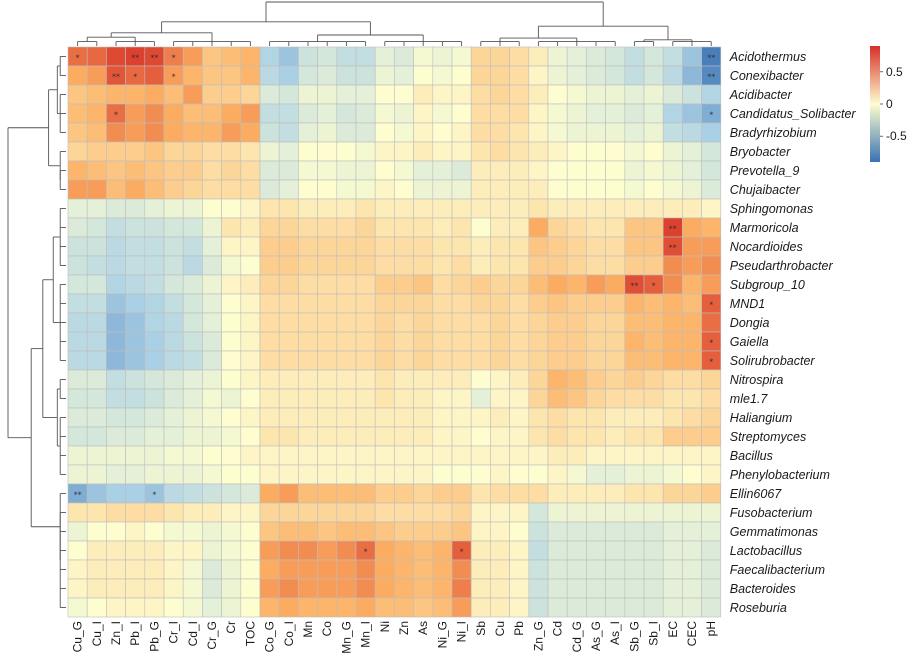 Image resolution: width=918 pixels, height=671 pixels. I want to click on heatmap-cell-Pseudarthrobacter-pH, so click(711, 265).